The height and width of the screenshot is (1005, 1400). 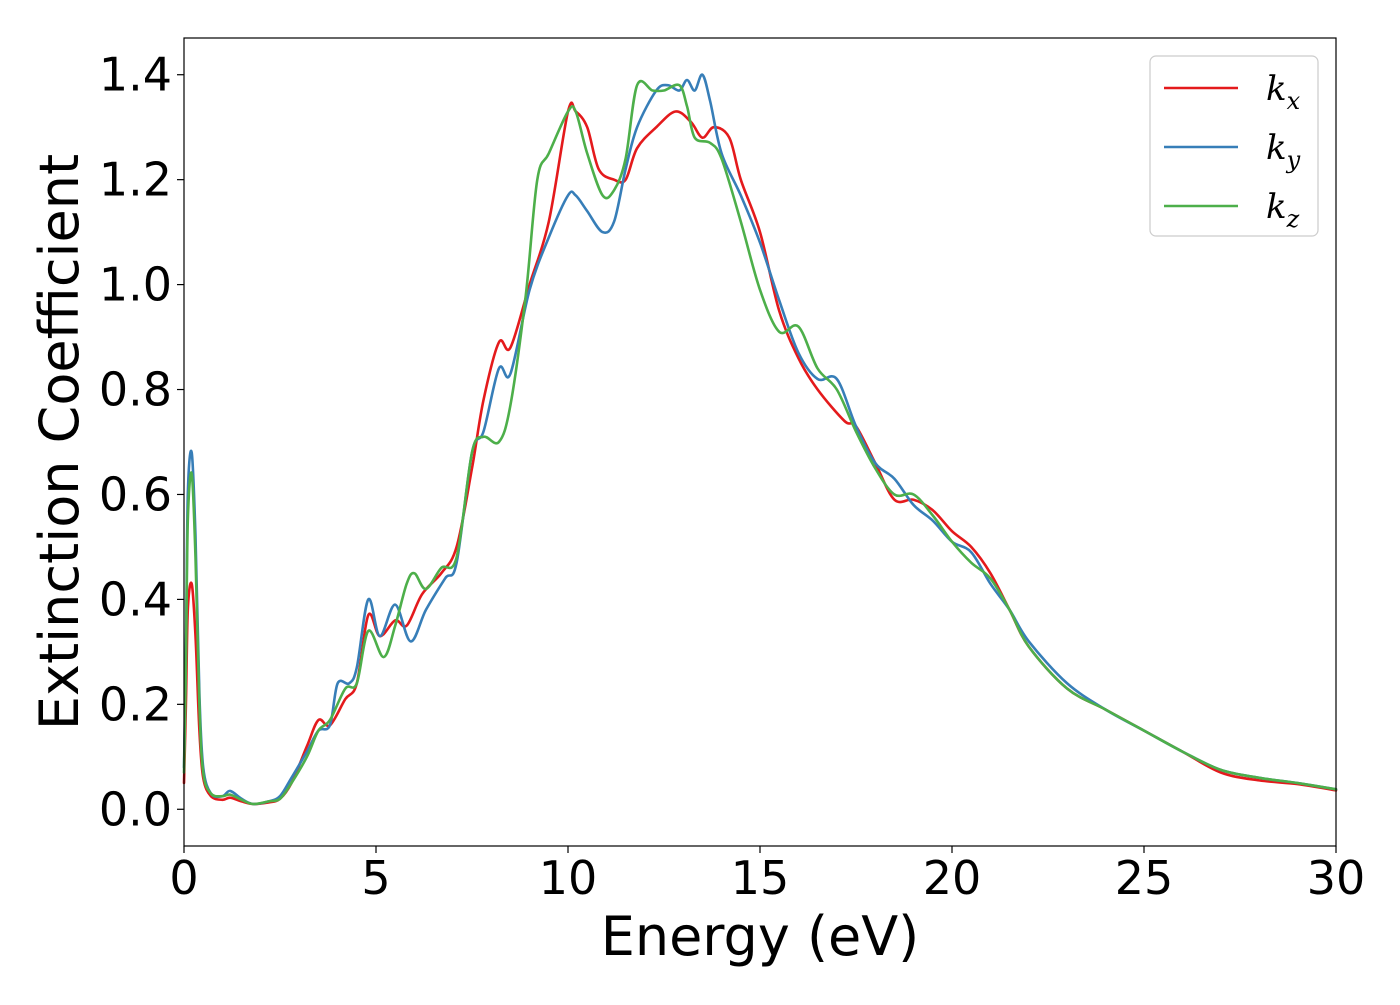 What do you see at coordinates (135, 75) in the screenshot?
I see `y-tick-label: 1.4` at bounding box center [135, 75].